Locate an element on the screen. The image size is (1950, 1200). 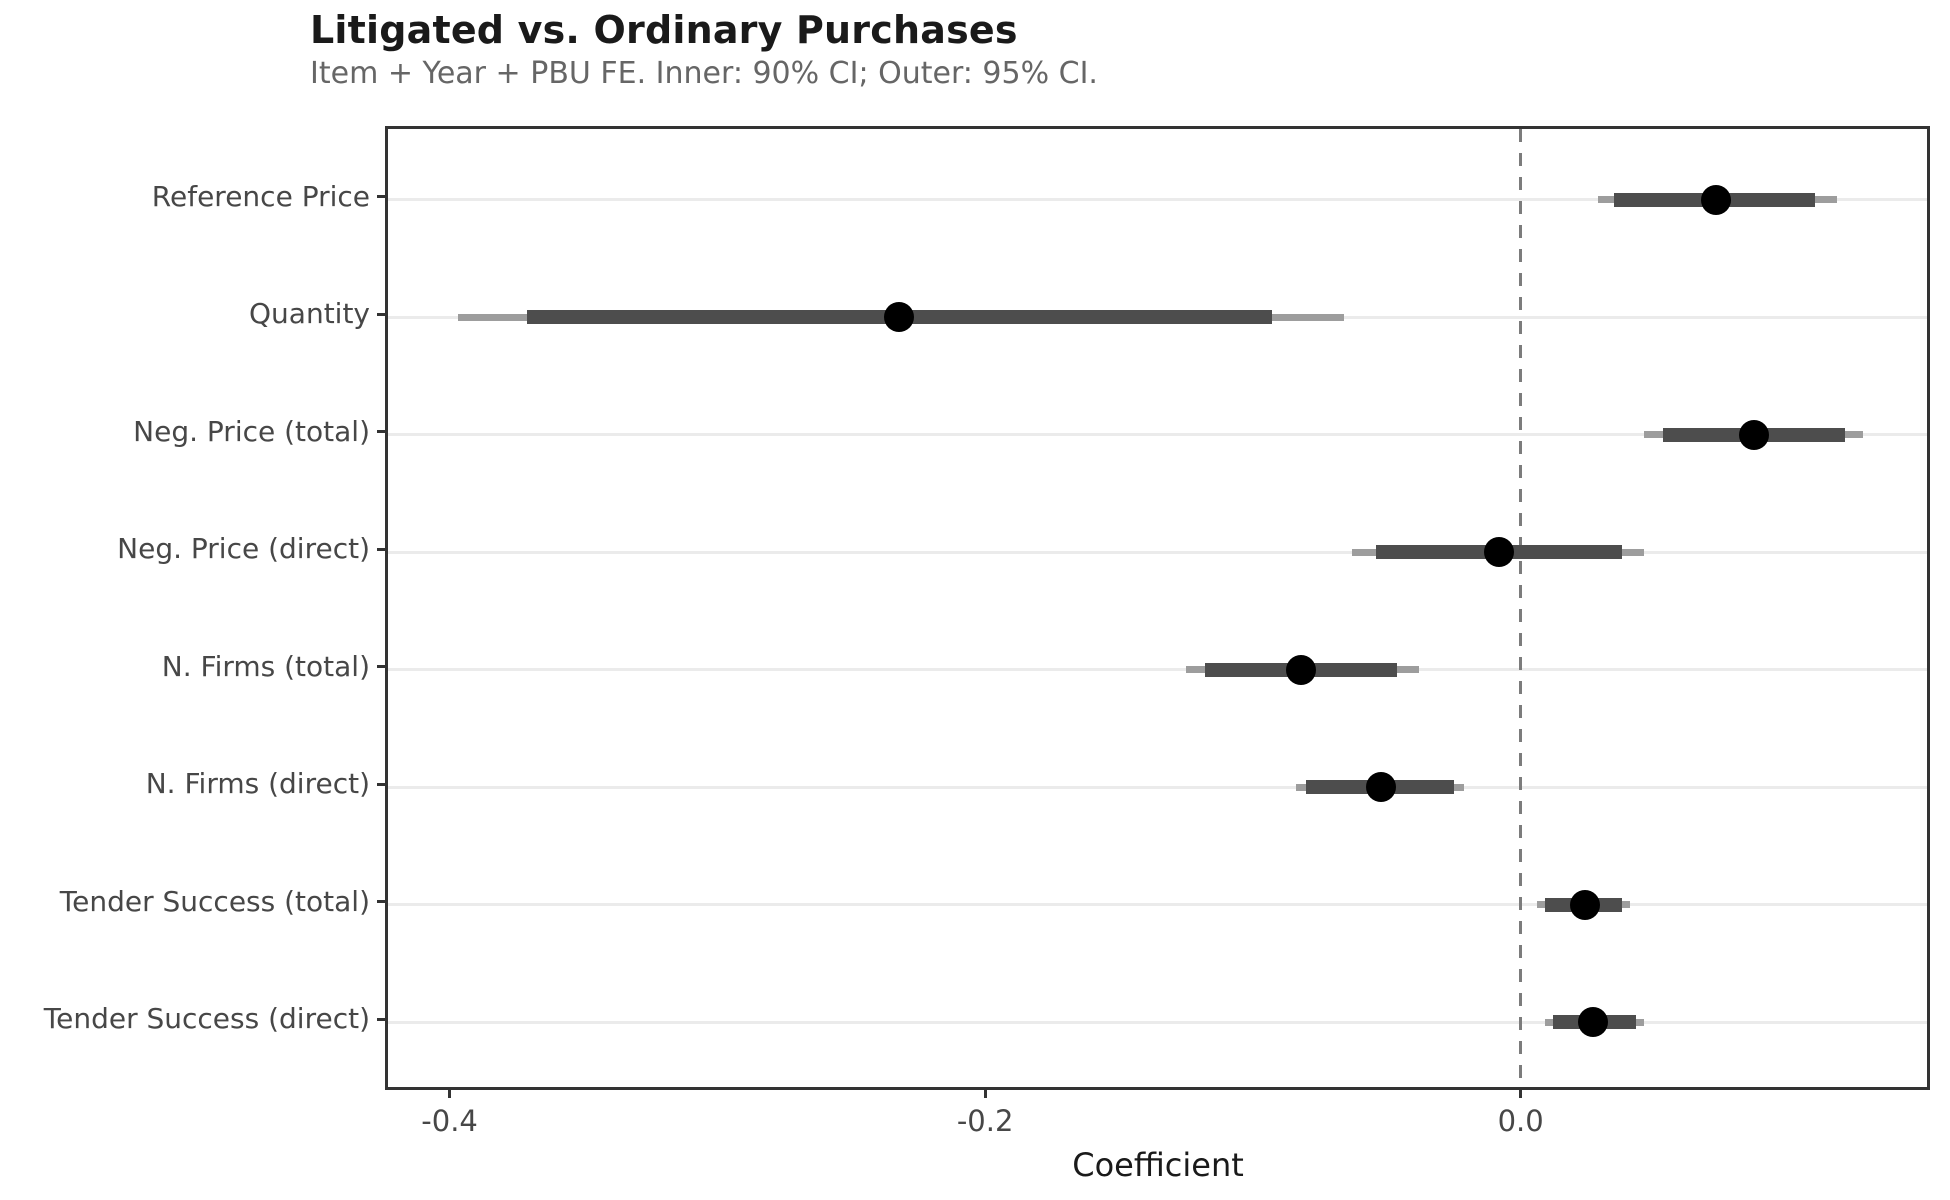
y-axis-label: N. Firms (direct) is located at coordinates (257, 784).